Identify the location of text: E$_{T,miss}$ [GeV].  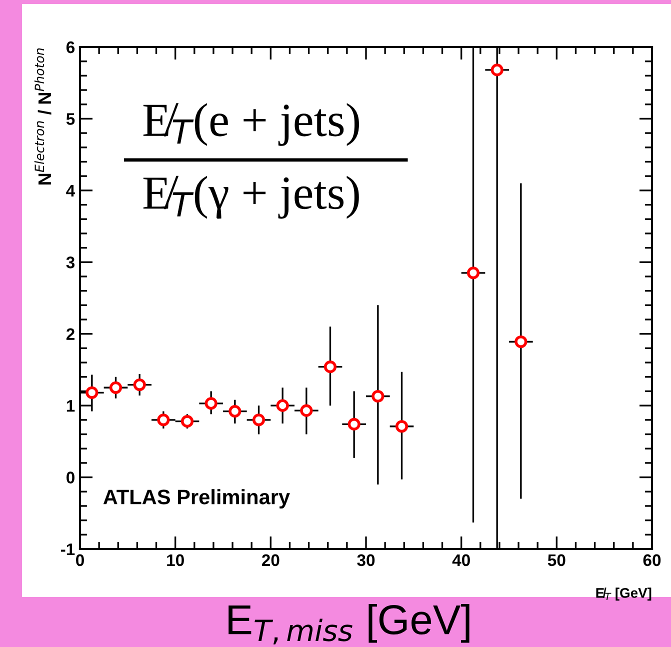
(349, 624).